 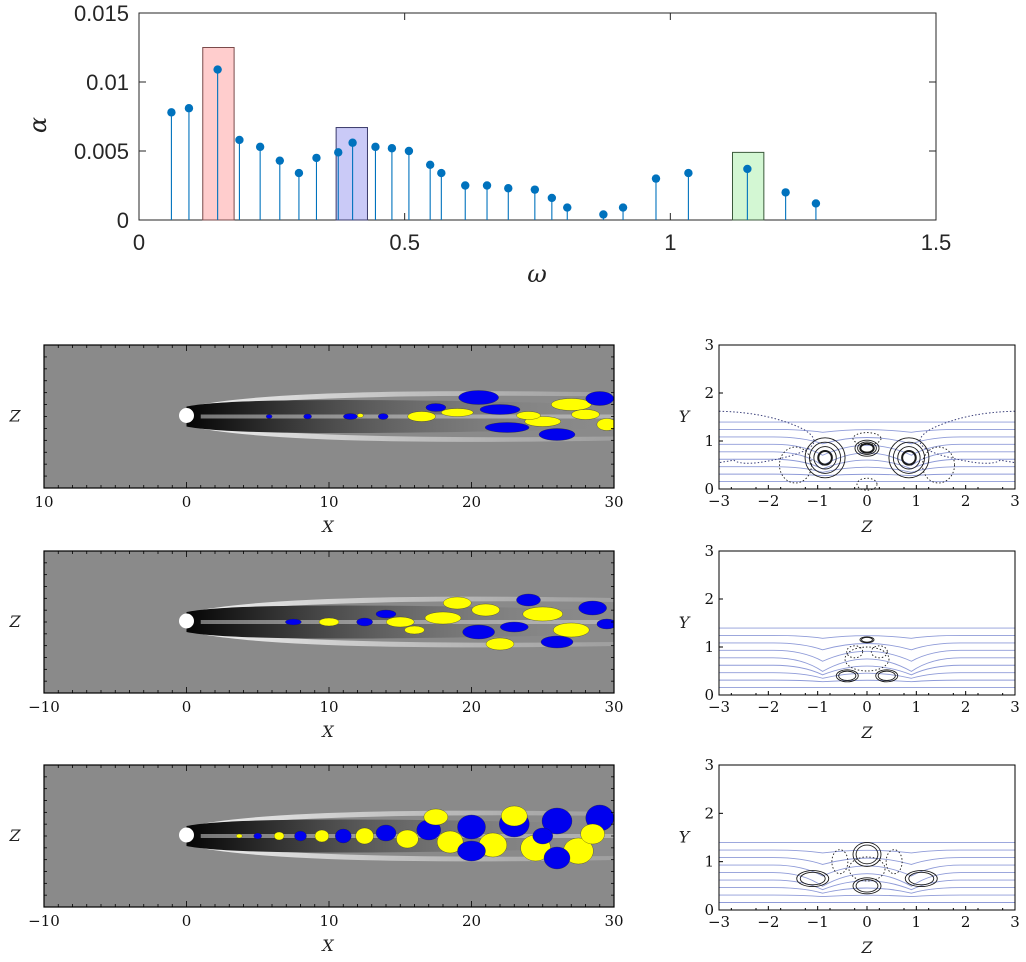 I want to click on contour-panel-2: −3 −2 −1 0 1 2 3 0 1 2 3 Z Y, so click(x=849, y=642).